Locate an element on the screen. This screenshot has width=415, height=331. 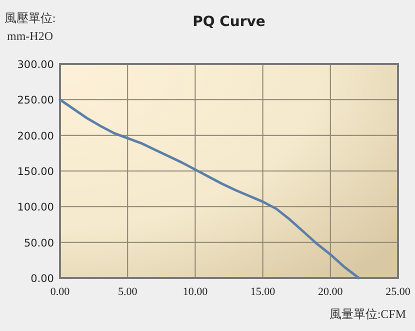
x-tick-label: 25.00 is located at coordinates (398, 292).